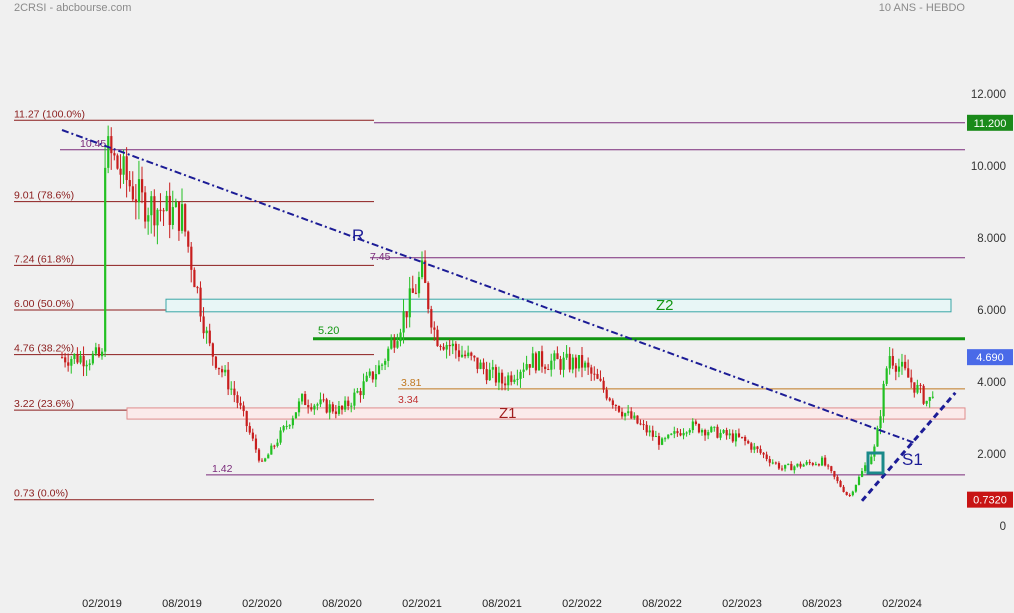 Image resolution: width=1014 pixels, height=613 pixels. What do you see at coordinates (990, 501) in the screenshot?
I see `price-badge-label-2: 0.7320` at bounding box center [990, 501].